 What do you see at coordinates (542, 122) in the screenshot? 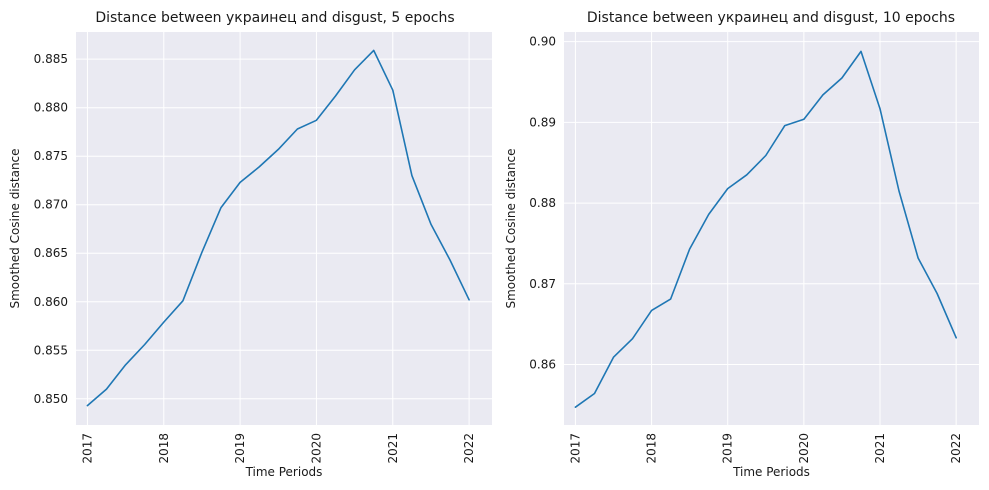
I see `y-tick-label: 0.89` at bounding box center [542, 122].